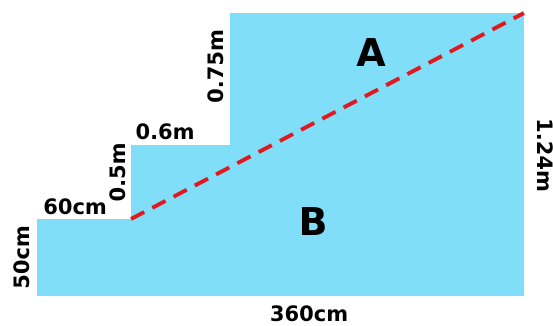 The width and height of the screenshot is (553, 326). What do you see at coordinates (309, 314) in the screenshot?
I see `bottom-width-label: 360cm` at bounding box center [309, 314].